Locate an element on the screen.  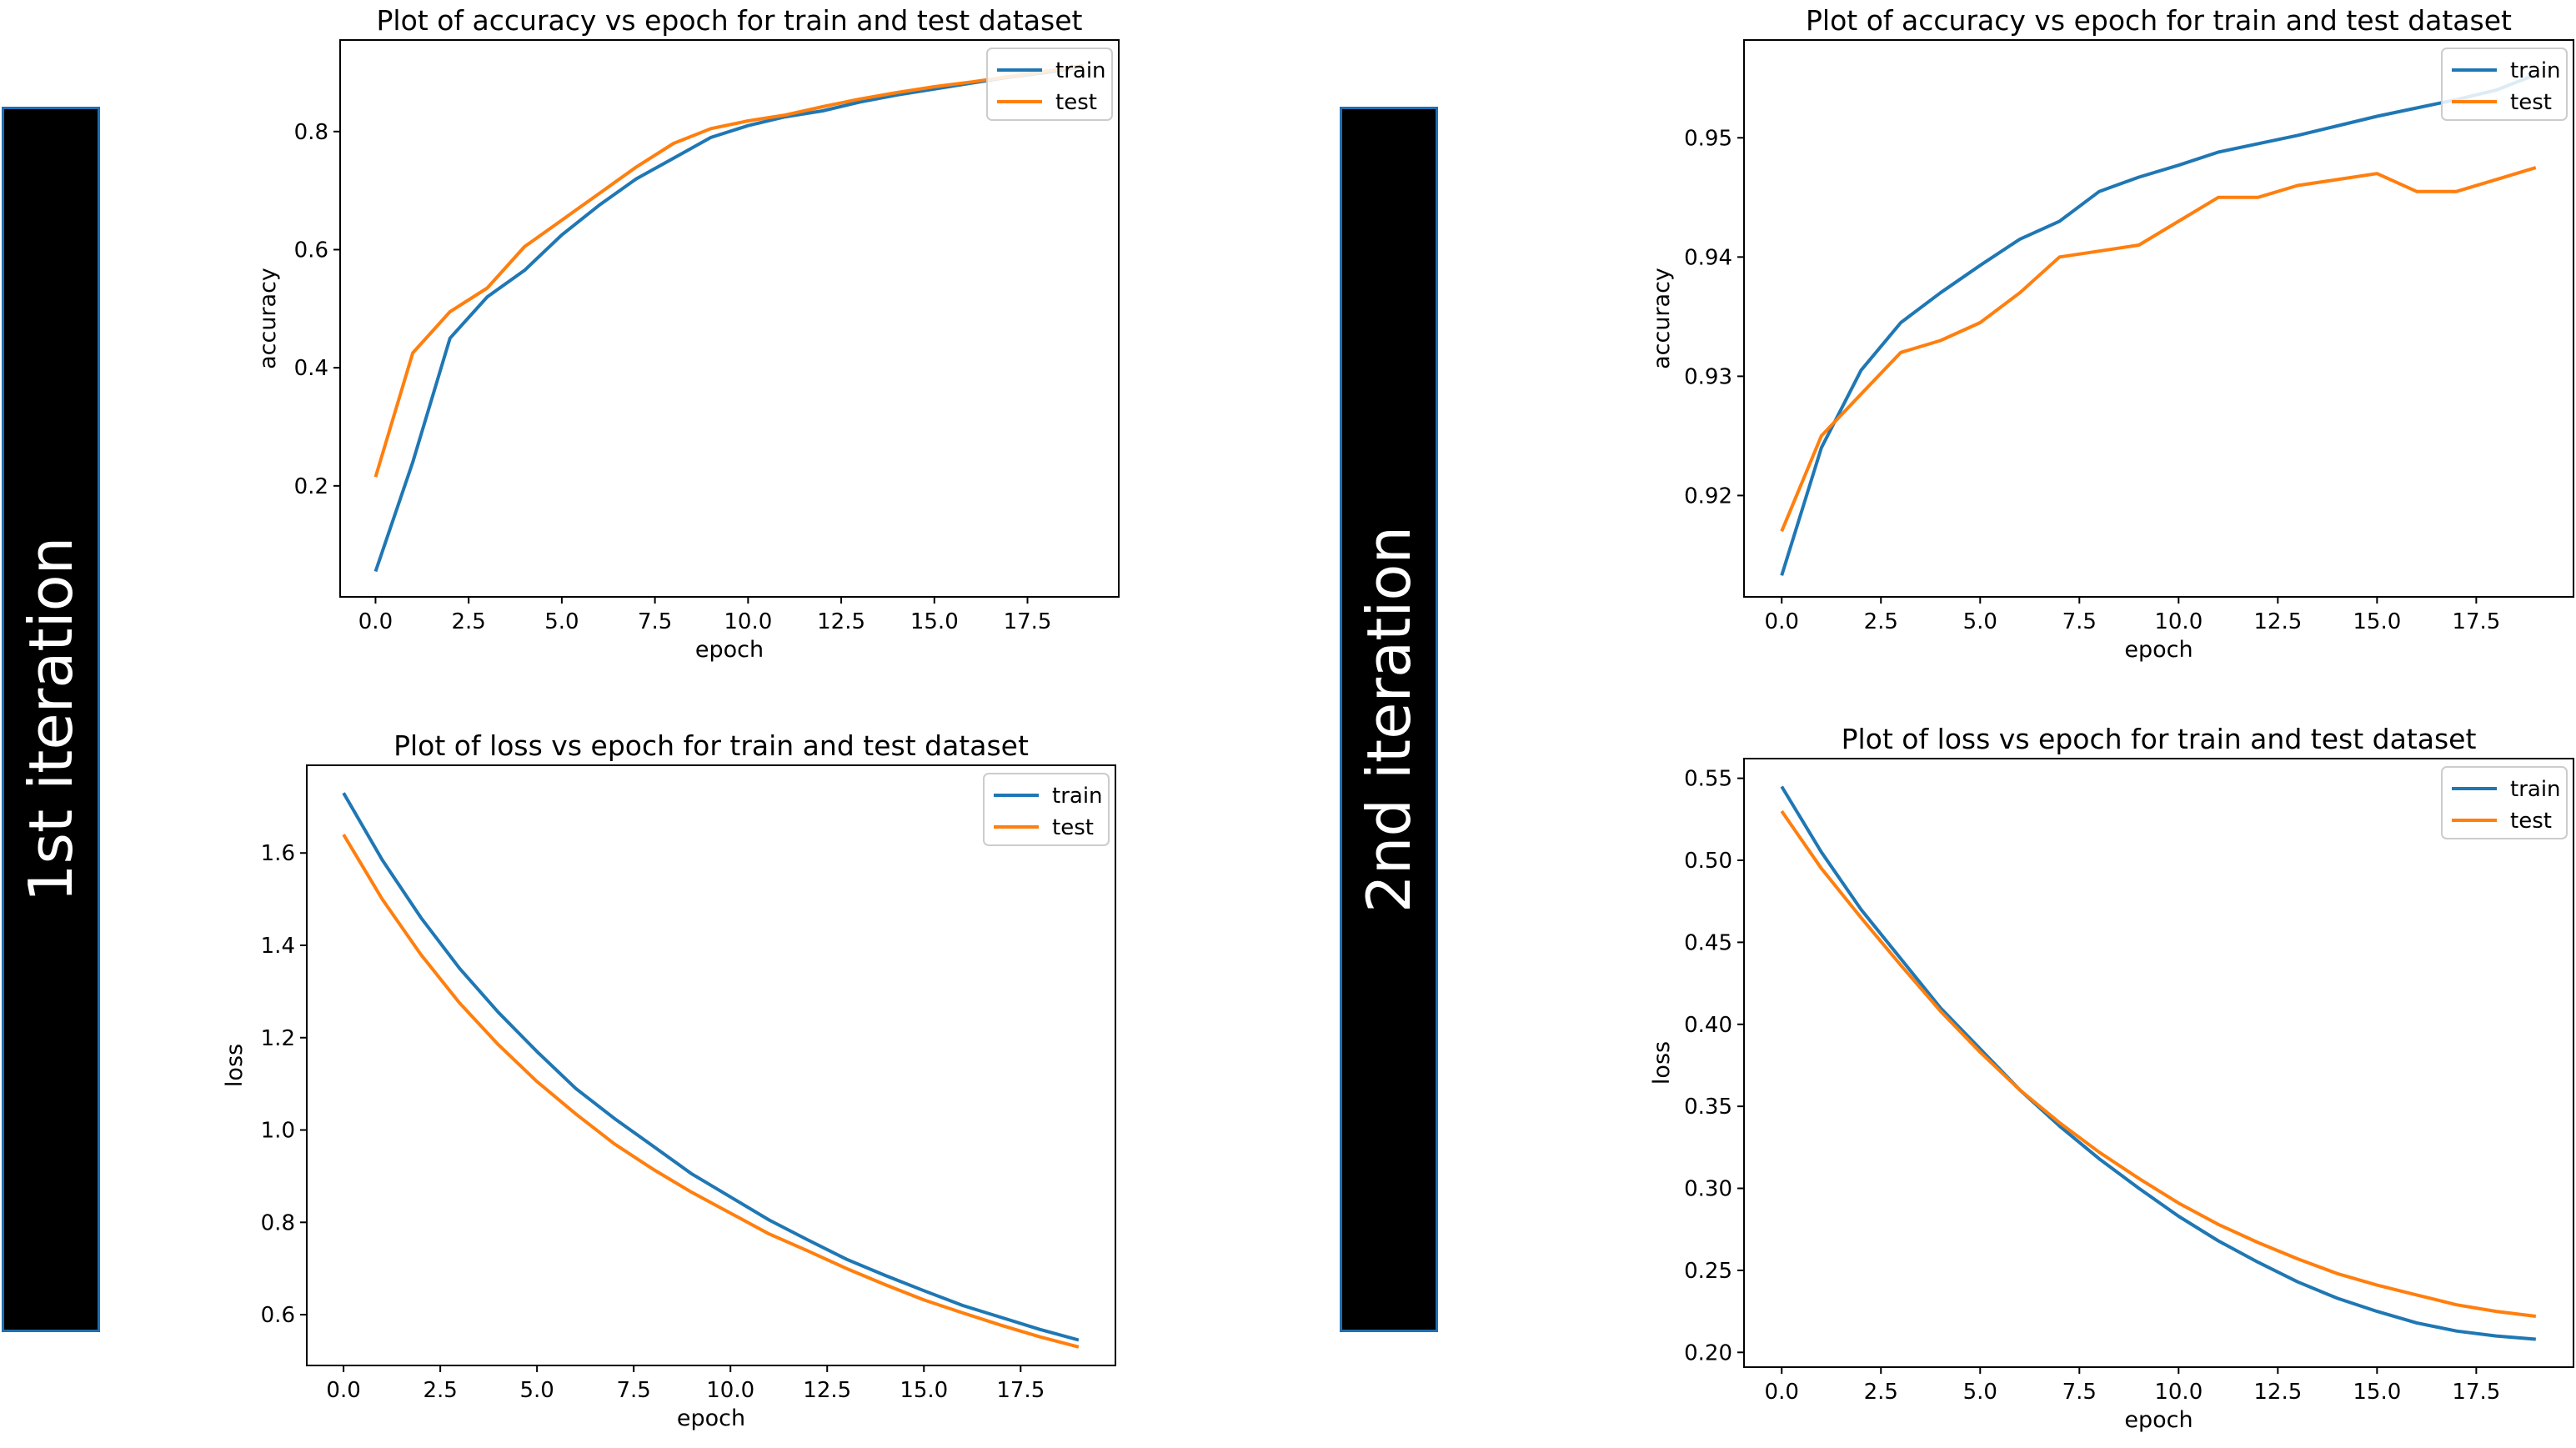
y-tick-label: 0.25 is located at coordinates (1708, 1272).